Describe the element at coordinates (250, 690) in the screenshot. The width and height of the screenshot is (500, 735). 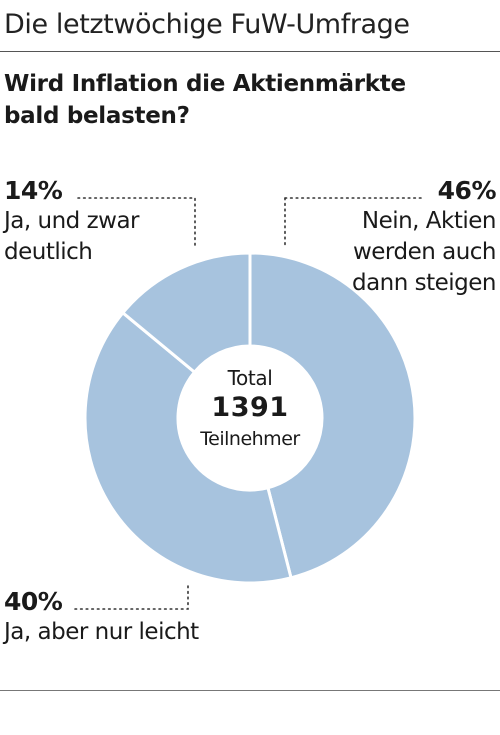
I see `footer-divider` at that location.